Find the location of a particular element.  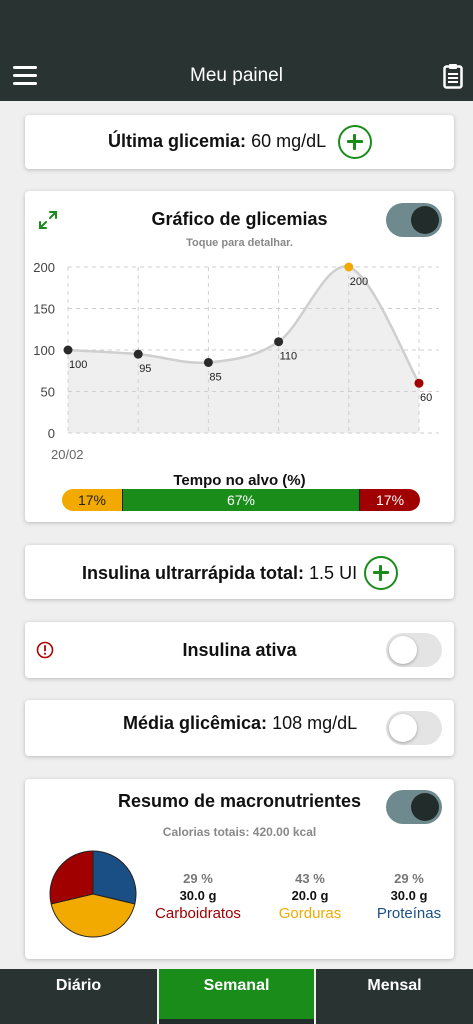

macros-title: Resumo de macronutrientes is located at coordinates (239, 801).